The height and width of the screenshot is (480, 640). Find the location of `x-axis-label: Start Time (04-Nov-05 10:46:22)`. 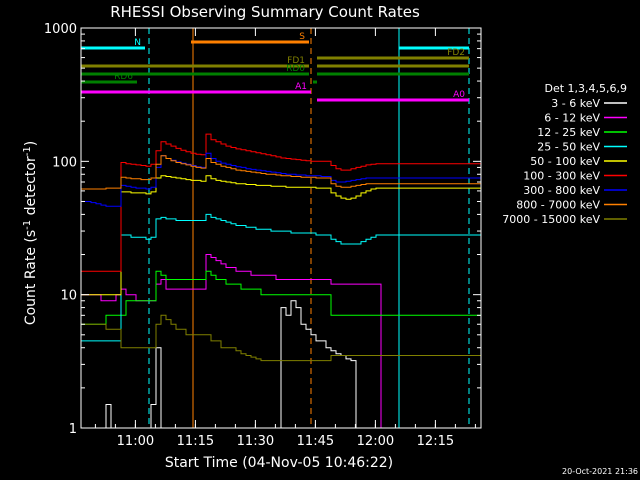

x-axis-label: Start Time (04-Nov-05 10:46:22) is located at coordinates (279, 463).